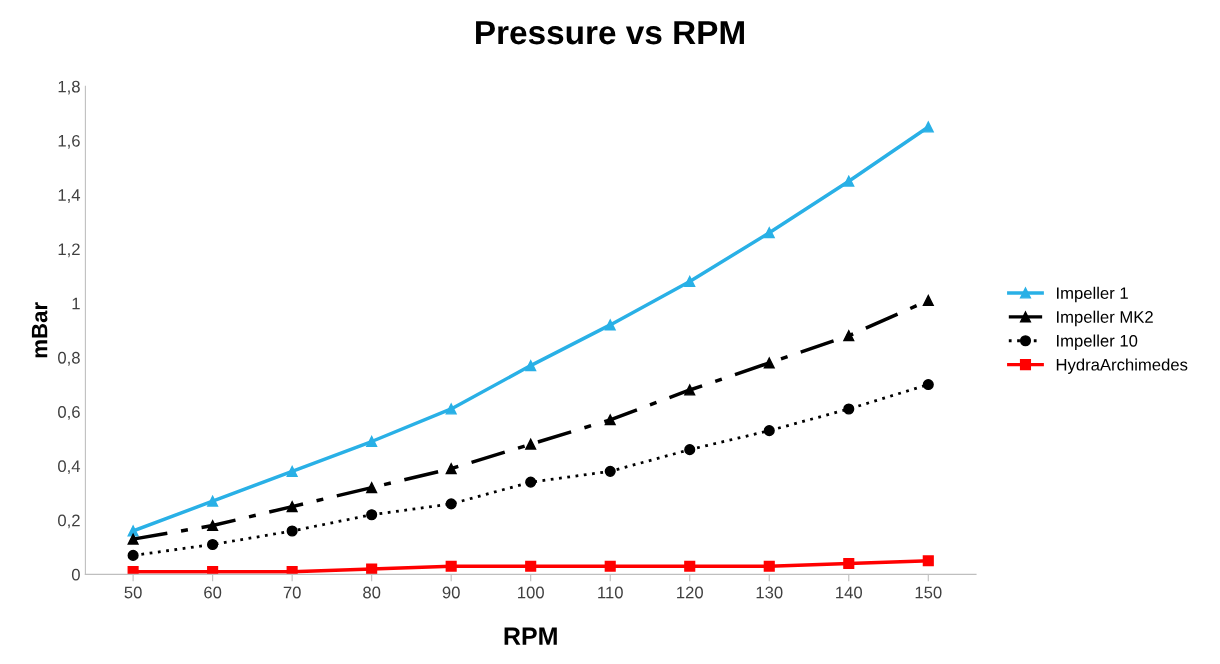 The height and width of the screenshot is (664, 1220). Describe the element at coordinates (69, 467) in the screenshot. I see `y-tick-label: 0,4` at that location.